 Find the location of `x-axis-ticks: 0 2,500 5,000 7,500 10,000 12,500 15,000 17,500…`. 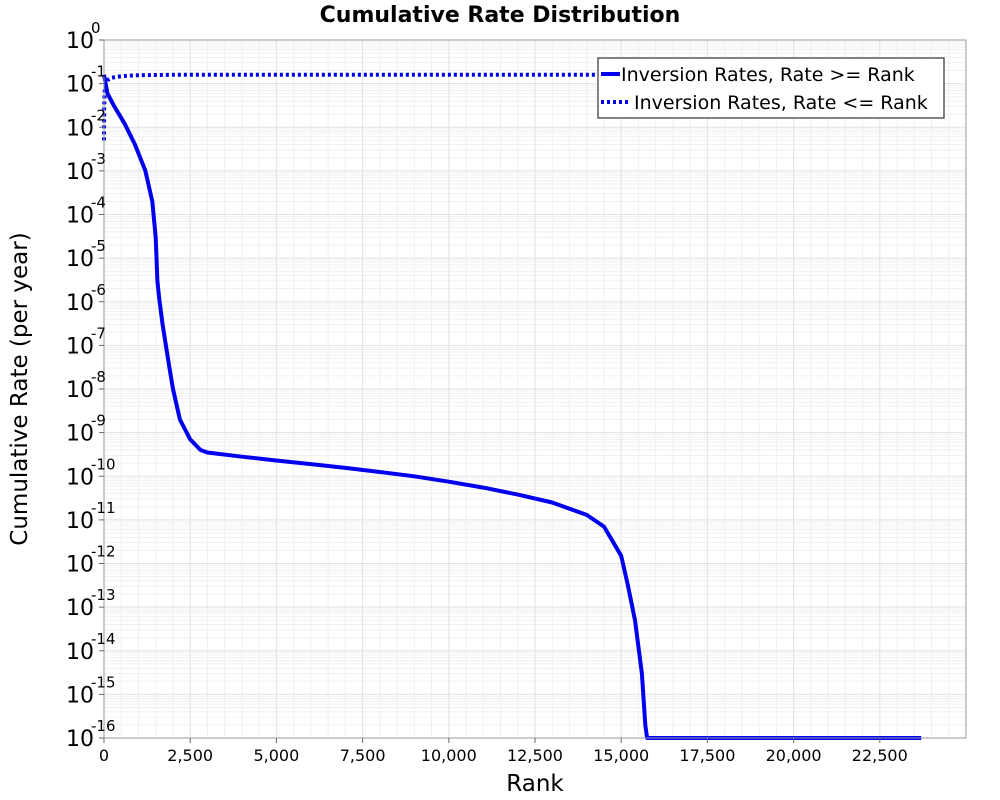

x-axis-ticks: 0 2,500 5,000 7,500 10,000 12,500 15,000 17,500… is located at coordinates (503, 751).